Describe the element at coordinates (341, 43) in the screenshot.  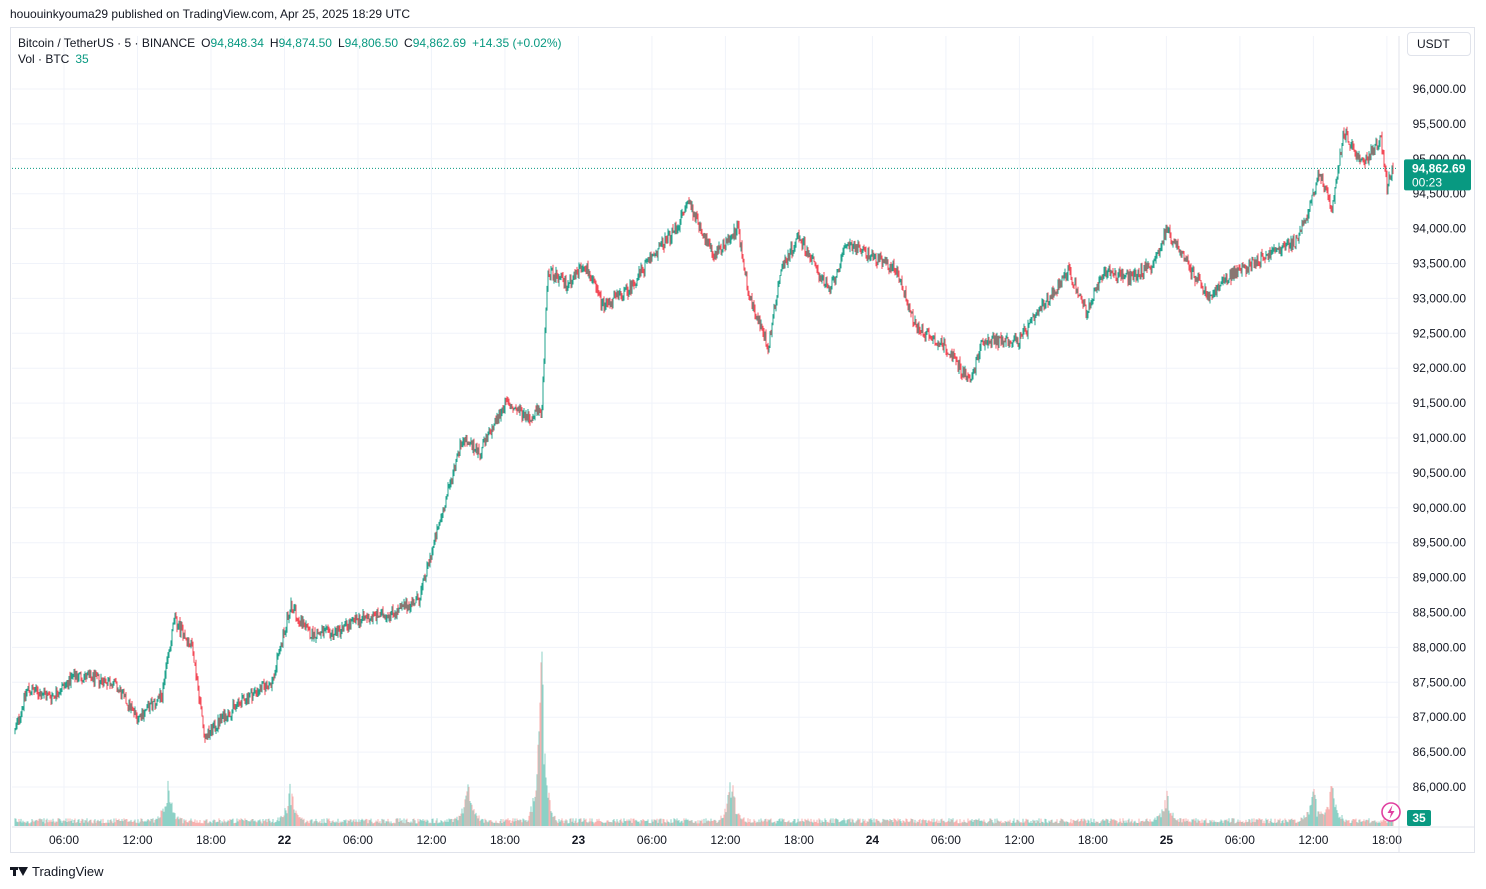
I see `low-label: L` at that location.